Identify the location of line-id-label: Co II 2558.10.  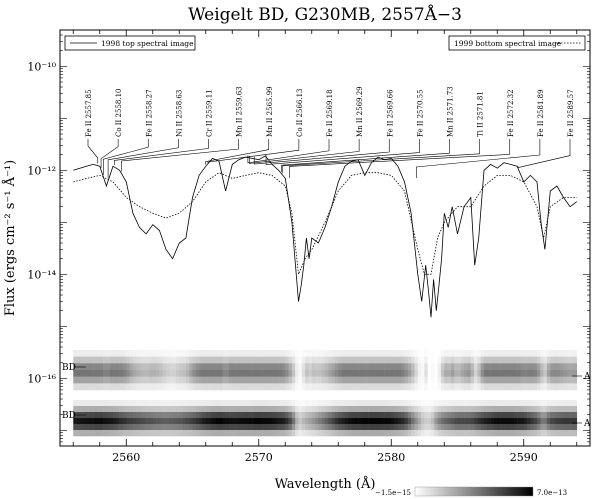
(119, 113).